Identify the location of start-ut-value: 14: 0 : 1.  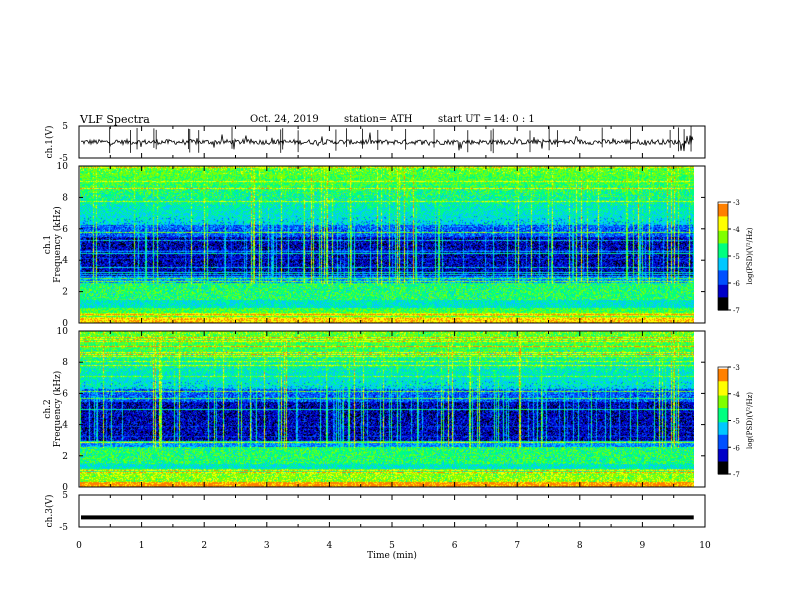
(514, 119).